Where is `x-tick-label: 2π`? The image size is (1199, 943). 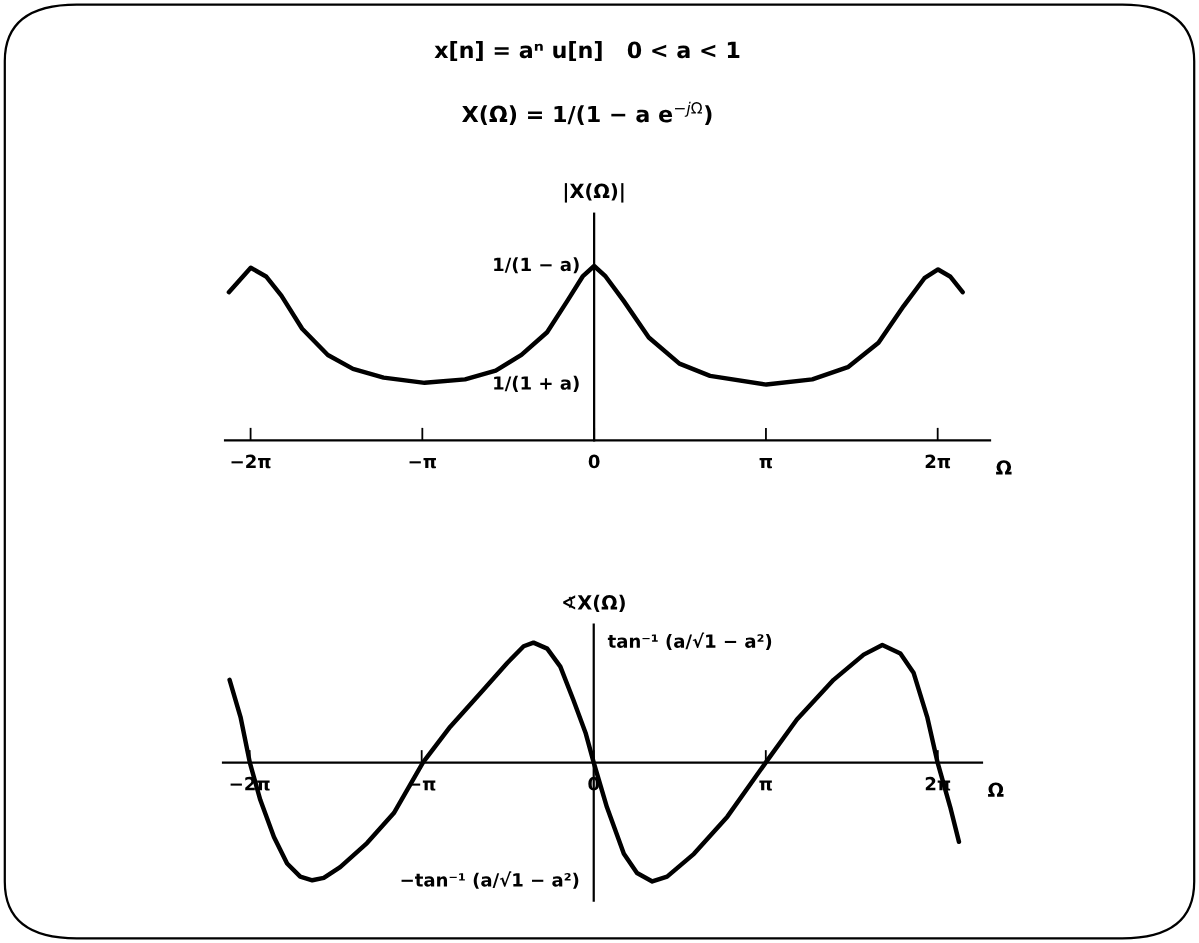
x-tick-label: 2π is located at coordinates (938, 461).